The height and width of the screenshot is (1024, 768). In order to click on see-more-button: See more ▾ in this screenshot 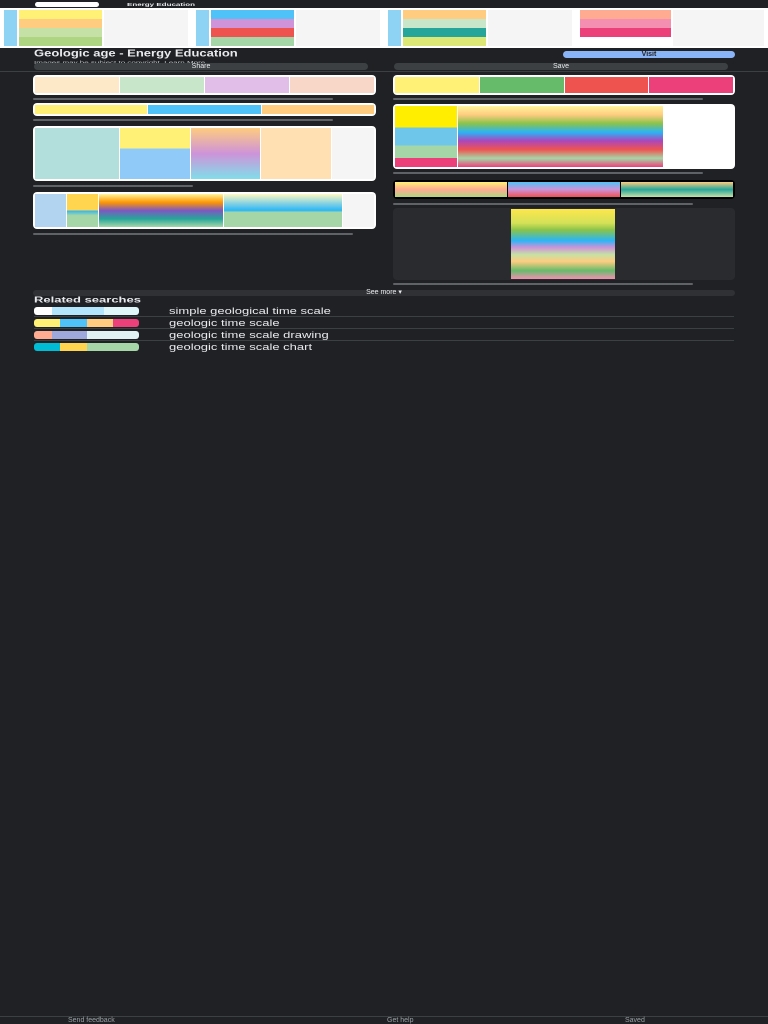, I will do `click(384, 292)`.